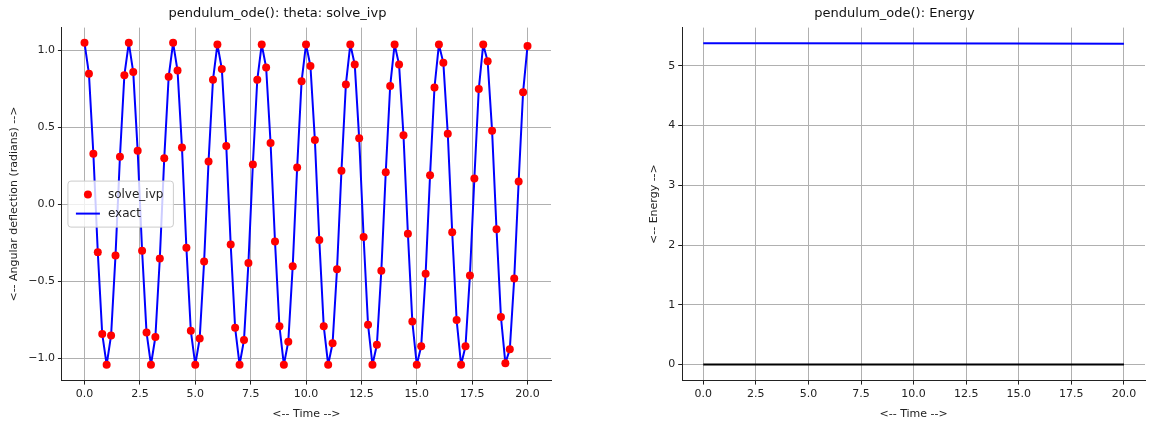  Describe the element at coordinates (672, 364) in the screenshot. I see `y-tick-label: 0` at that location.